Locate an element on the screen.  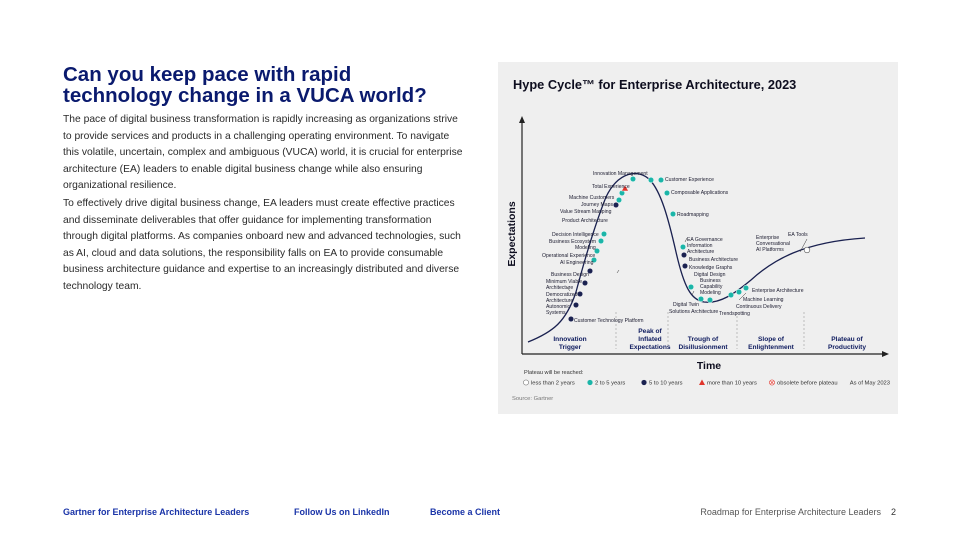
marker-business-architecture is located at coordinates (684, 255).